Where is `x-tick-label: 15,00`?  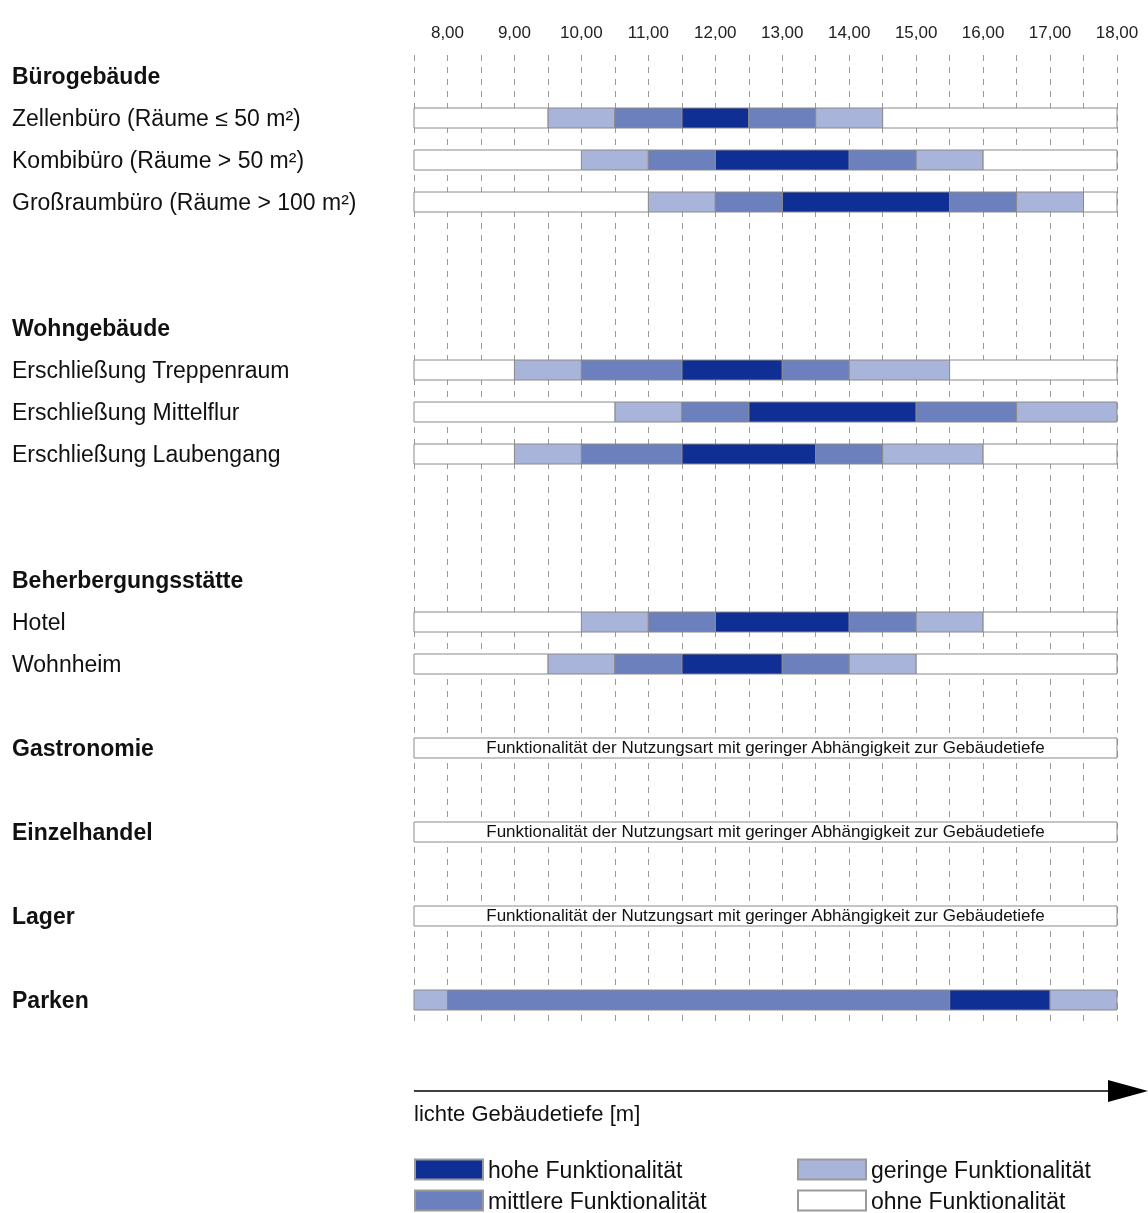 x-tick-label: 15,00 is located at coordinates (916, 32).